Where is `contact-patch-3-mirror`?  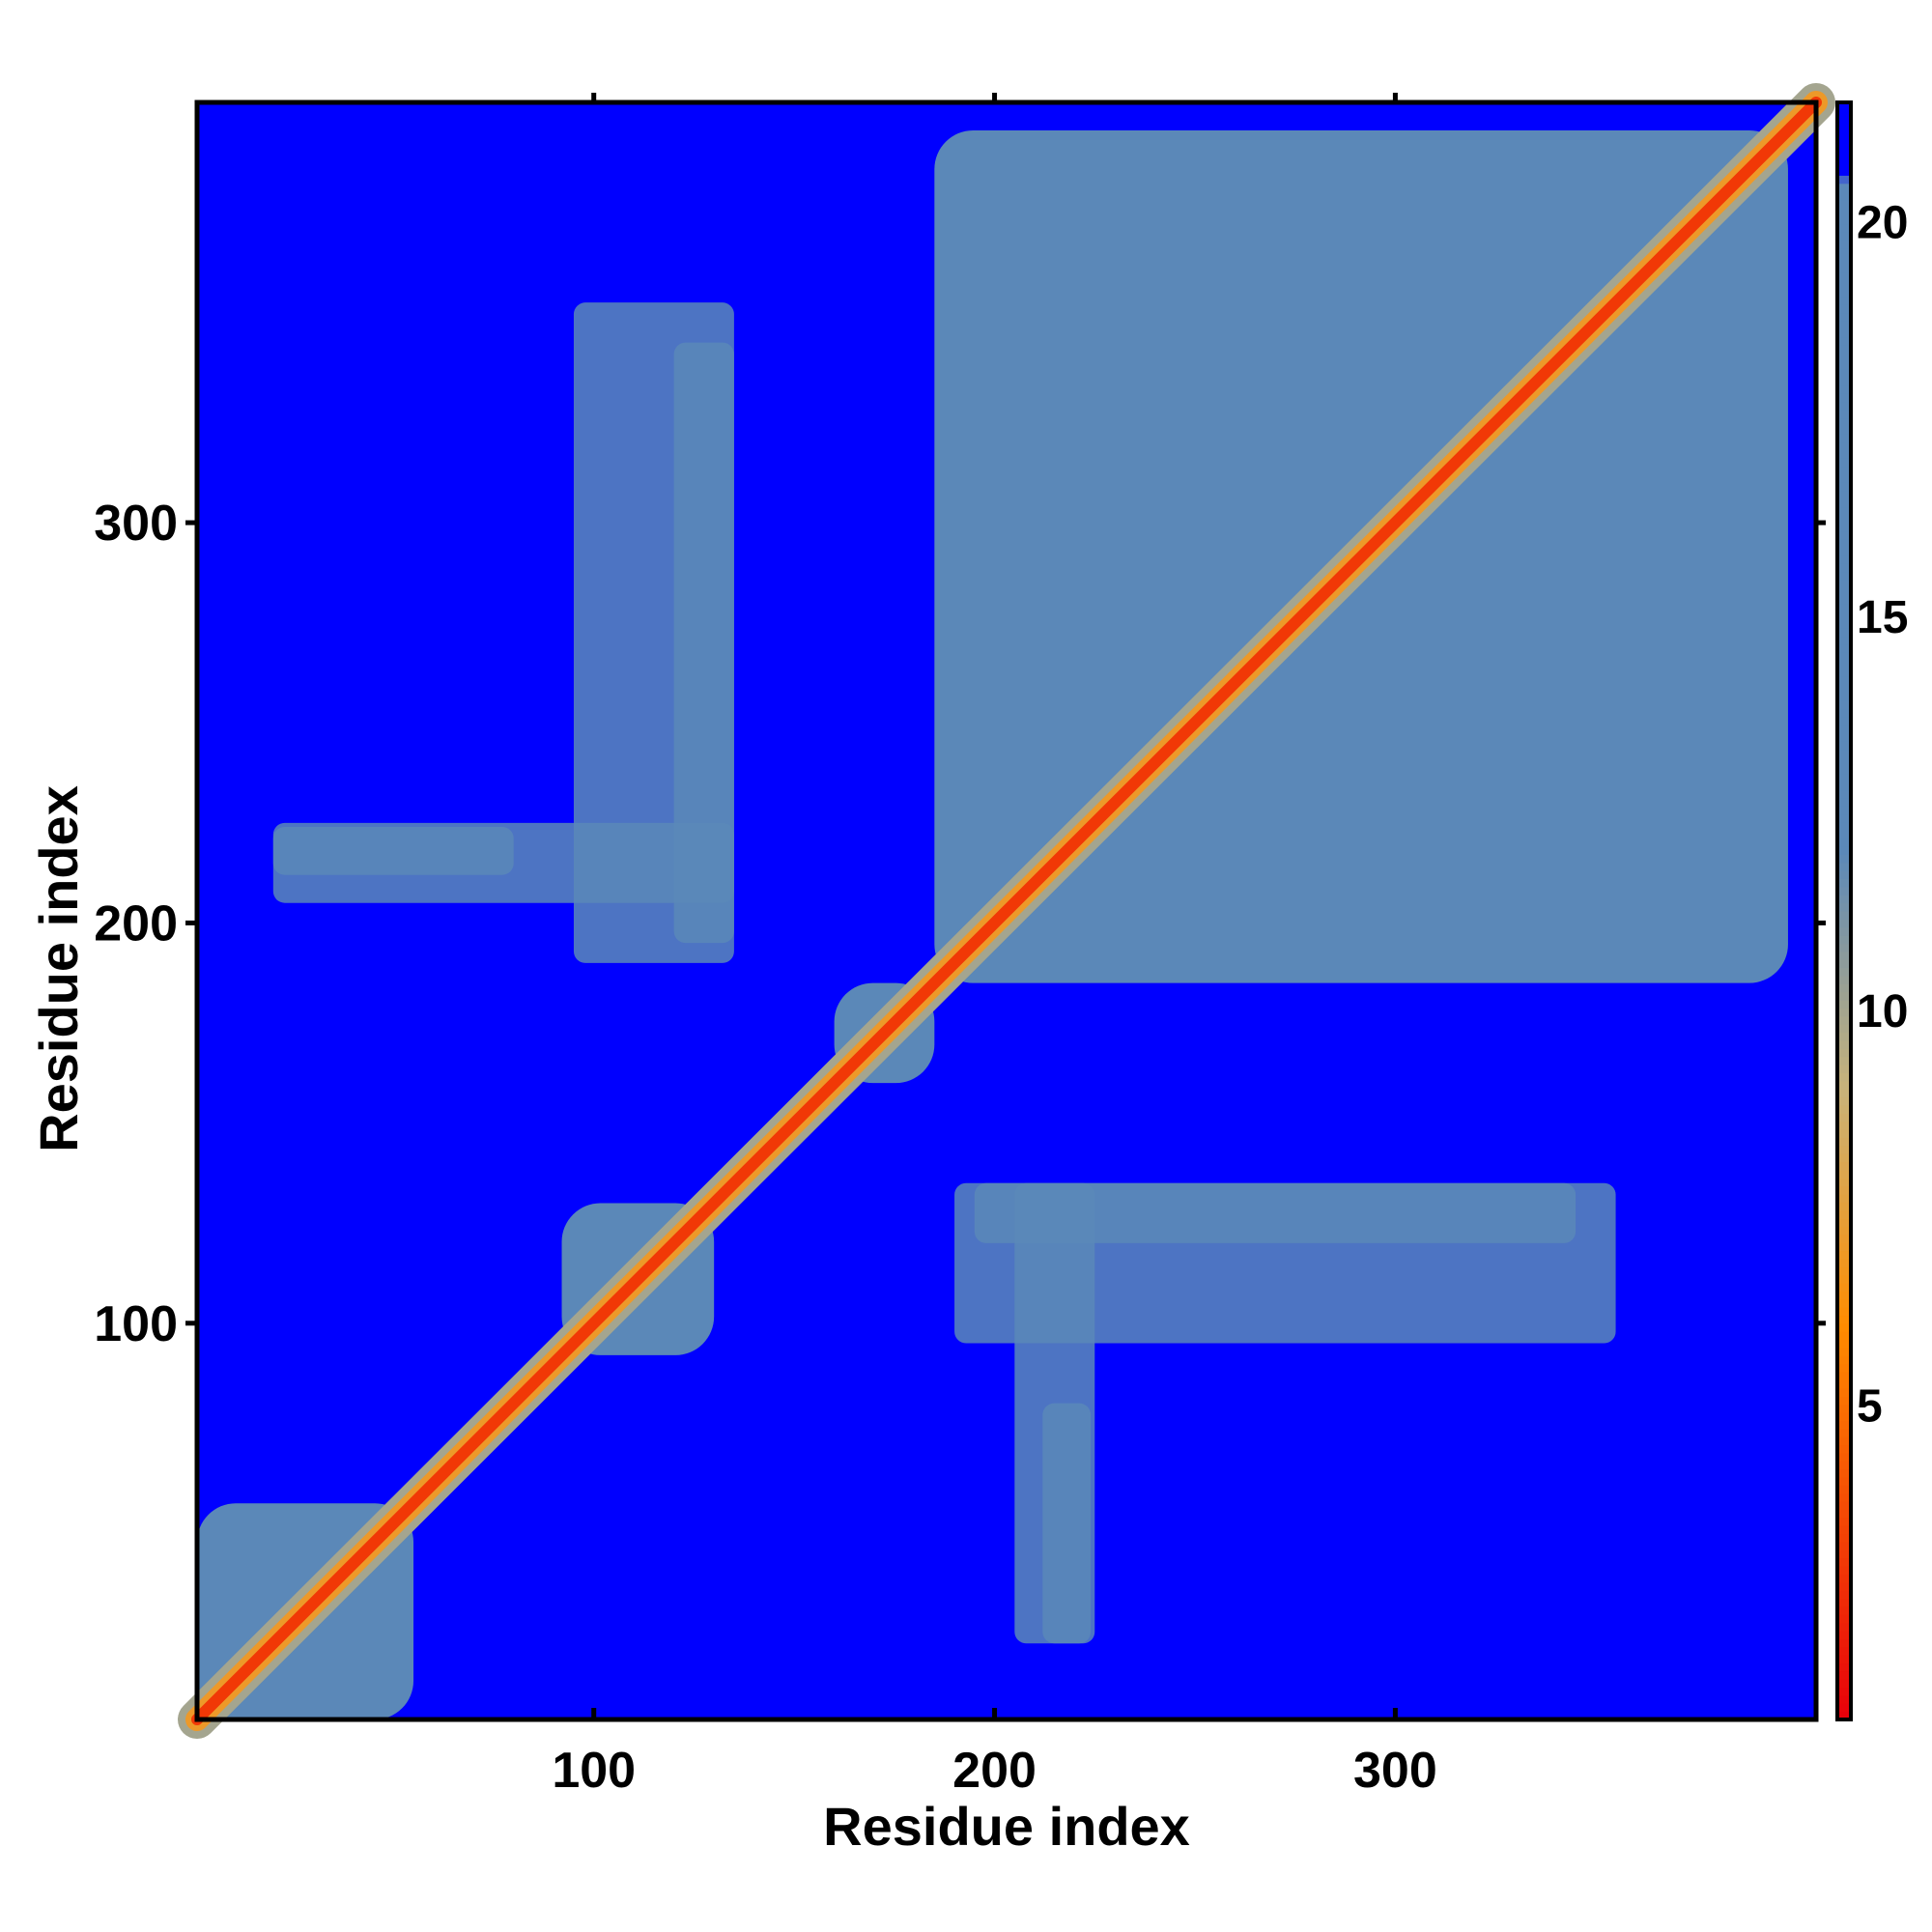 contact-patch-3-mirror is located at coordinates (703, 643).